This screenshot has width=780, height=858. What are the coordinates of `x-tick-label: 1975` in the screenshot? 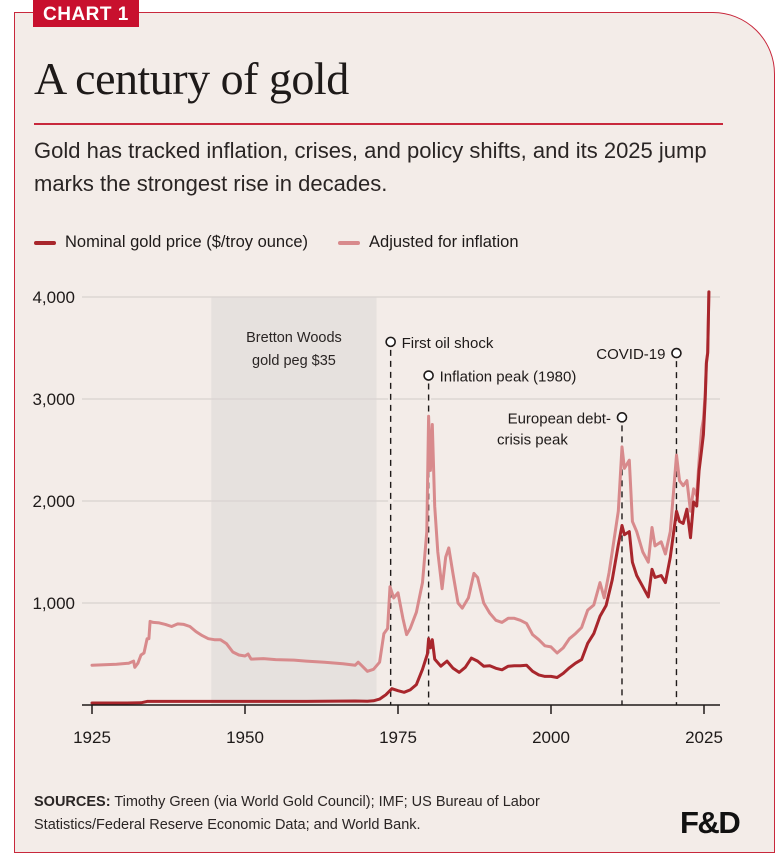 It's located at (398, 737).